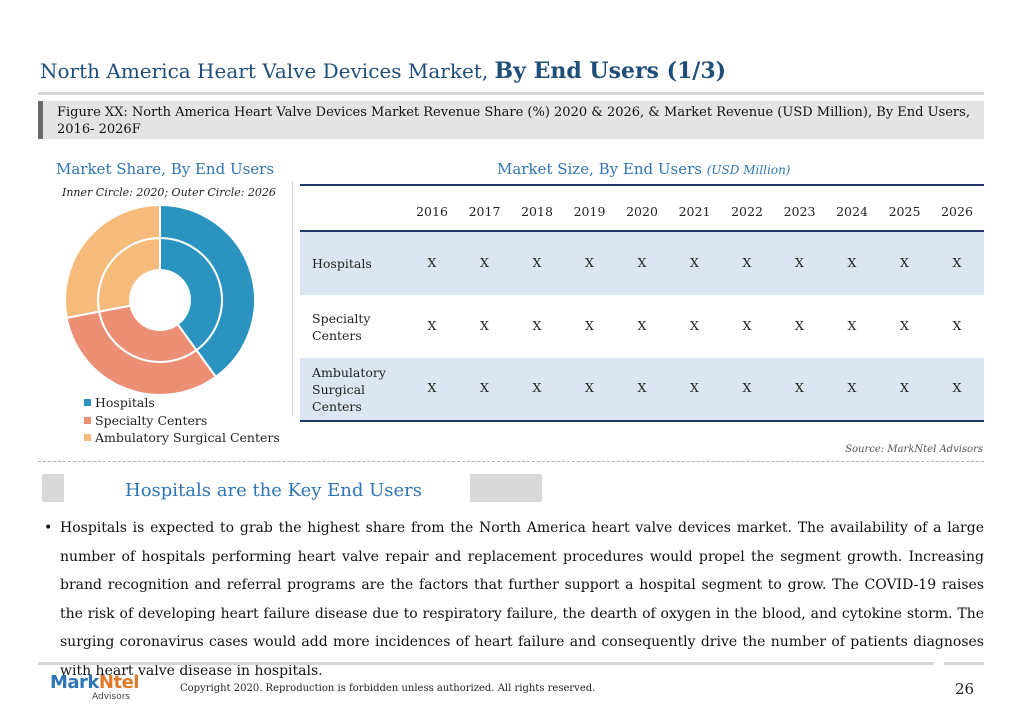  Describe the element at coordinates (506, 488) in the screenshot. I see `key-title-accent-right` at that location.